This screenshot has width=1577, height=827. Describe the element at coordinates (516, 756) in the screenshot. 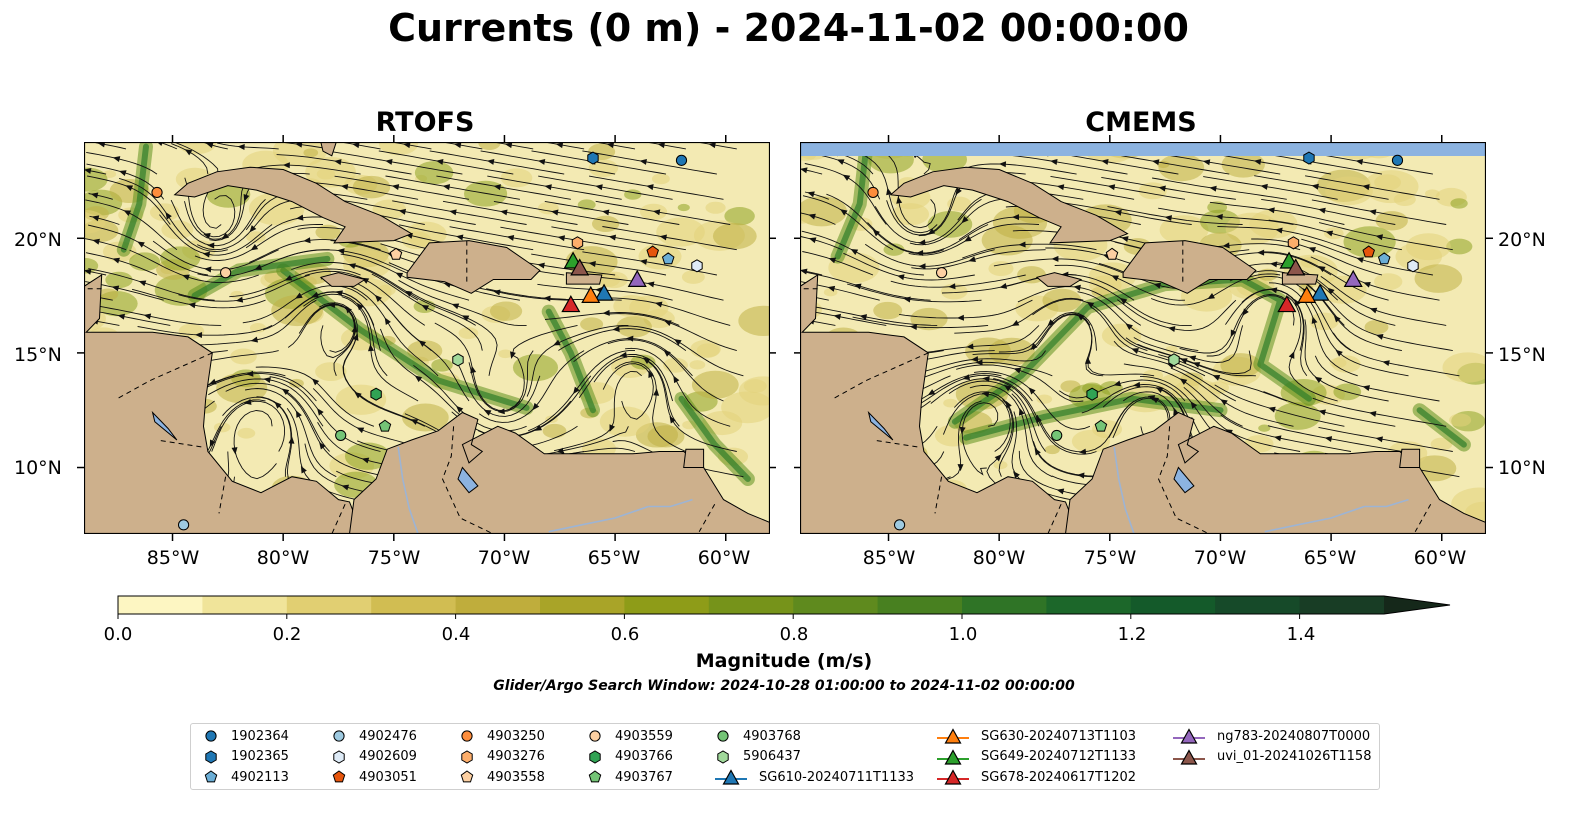

I see `legend-item-label: 4903276` at that location.